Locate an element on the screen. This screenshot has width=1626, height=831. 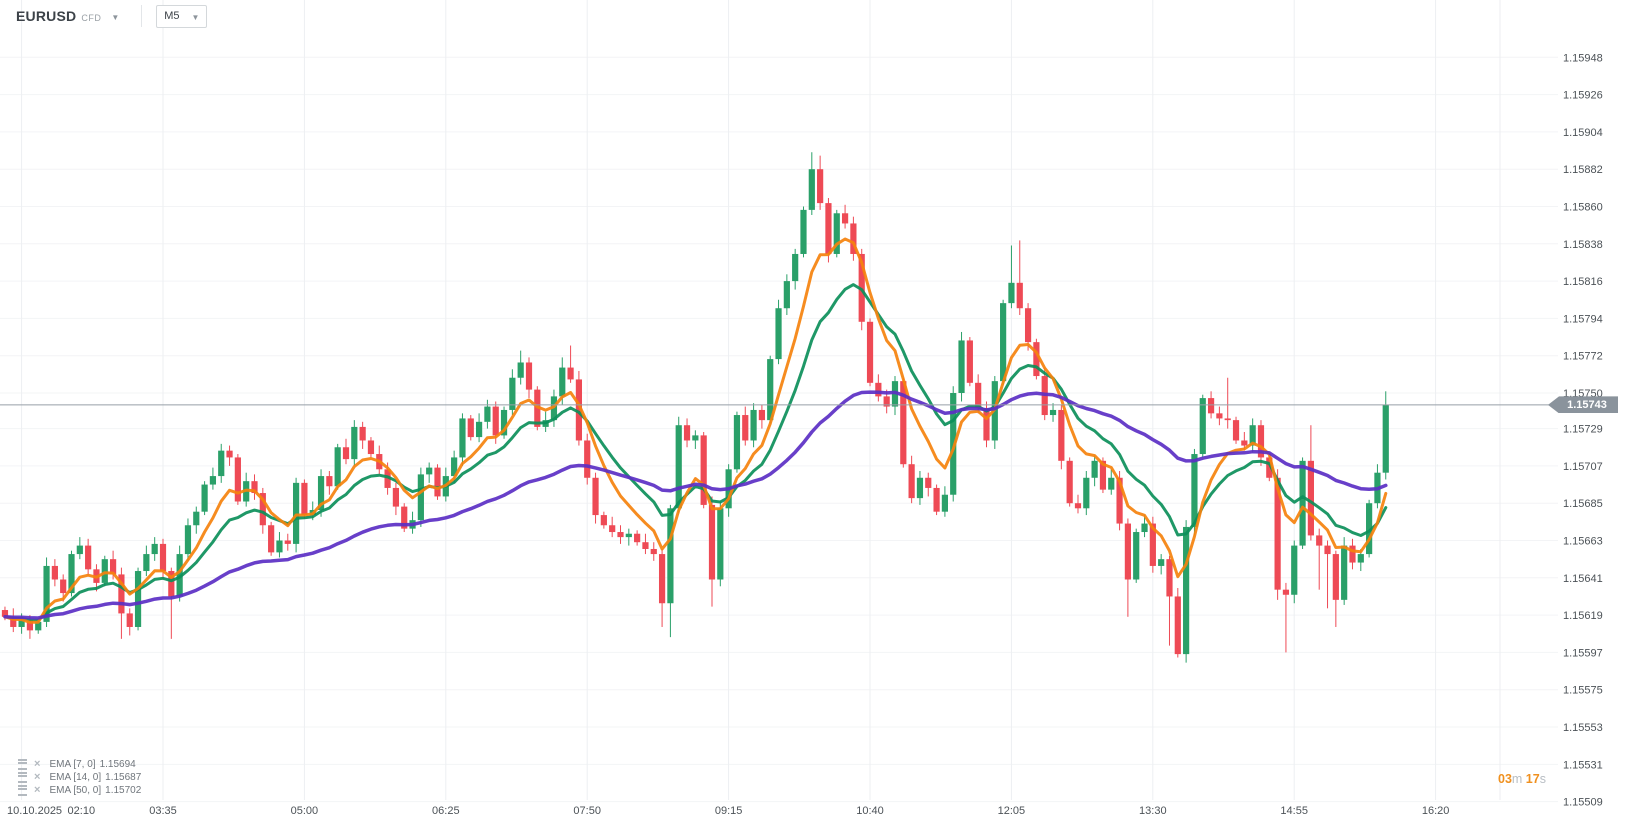
timeframe-select: M5 ▼ is located at coordinates (182, 16).